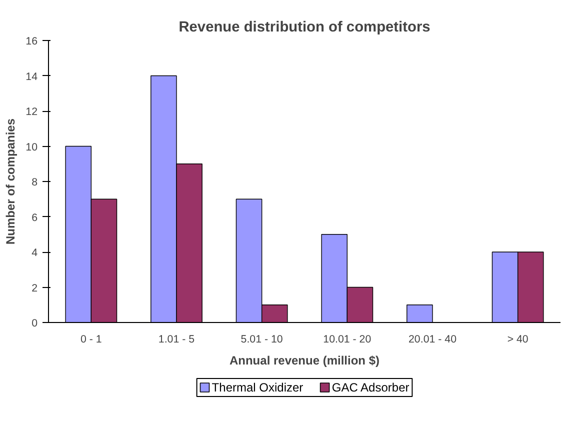 Image resolution: width=584 pixels, height=433 pixels. What do you see at coordinates (35, 218) in the screenshot?
I see `y-tick-label: 6` at bounding box center [35, 218].